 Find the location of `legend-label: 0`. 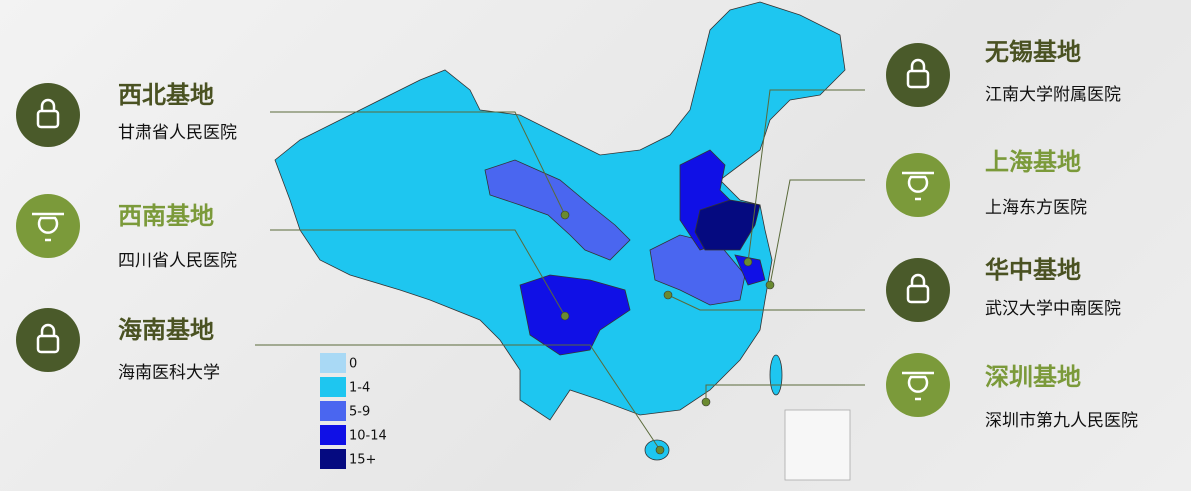

legend-label: 0 is located at coordinates (353, 364).